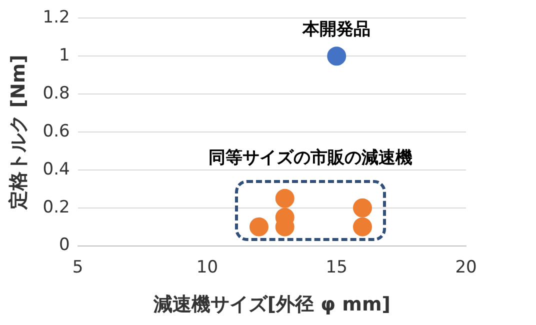  I want to click on y-tick-label: 0.6, so click(56, 131).